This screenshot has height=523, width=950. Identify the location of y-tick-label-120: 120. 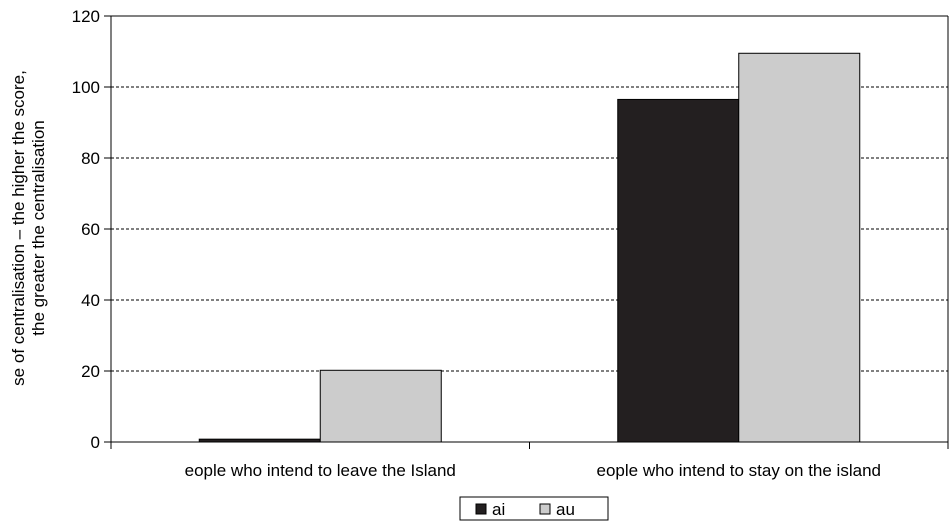
(86, 16).